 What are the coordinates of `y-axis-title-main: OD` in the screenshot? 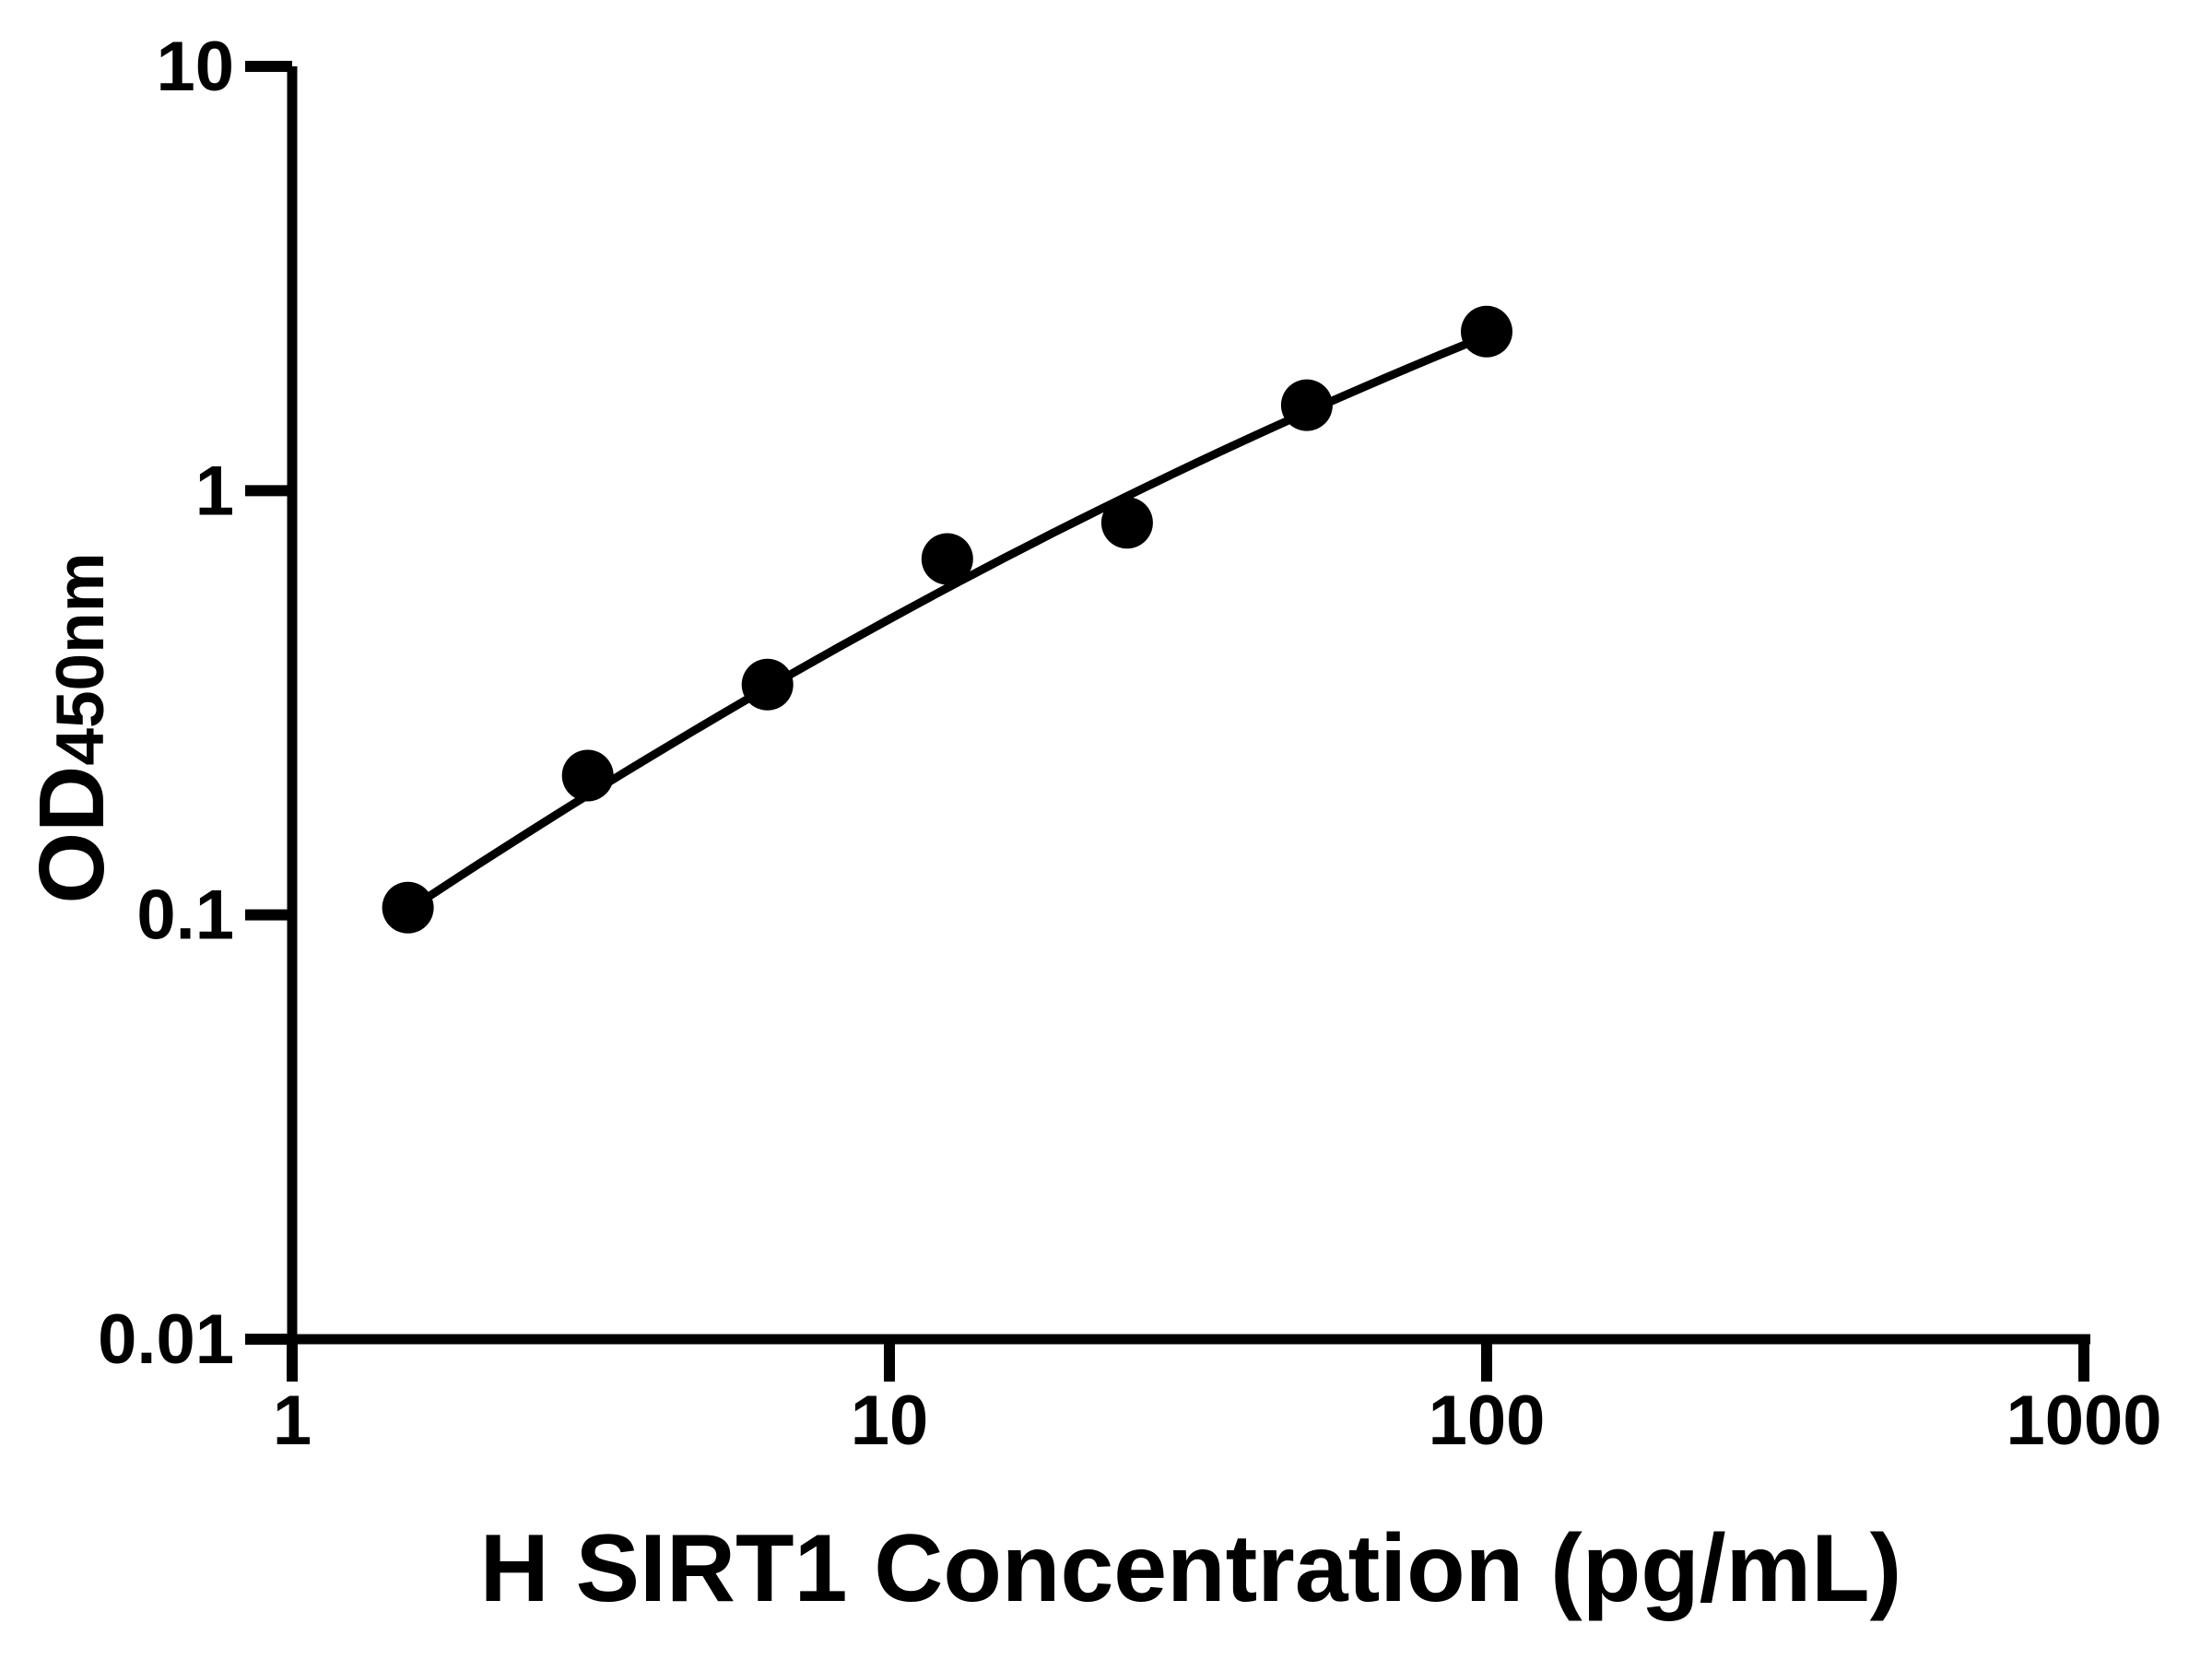 It's located at (72, 835).